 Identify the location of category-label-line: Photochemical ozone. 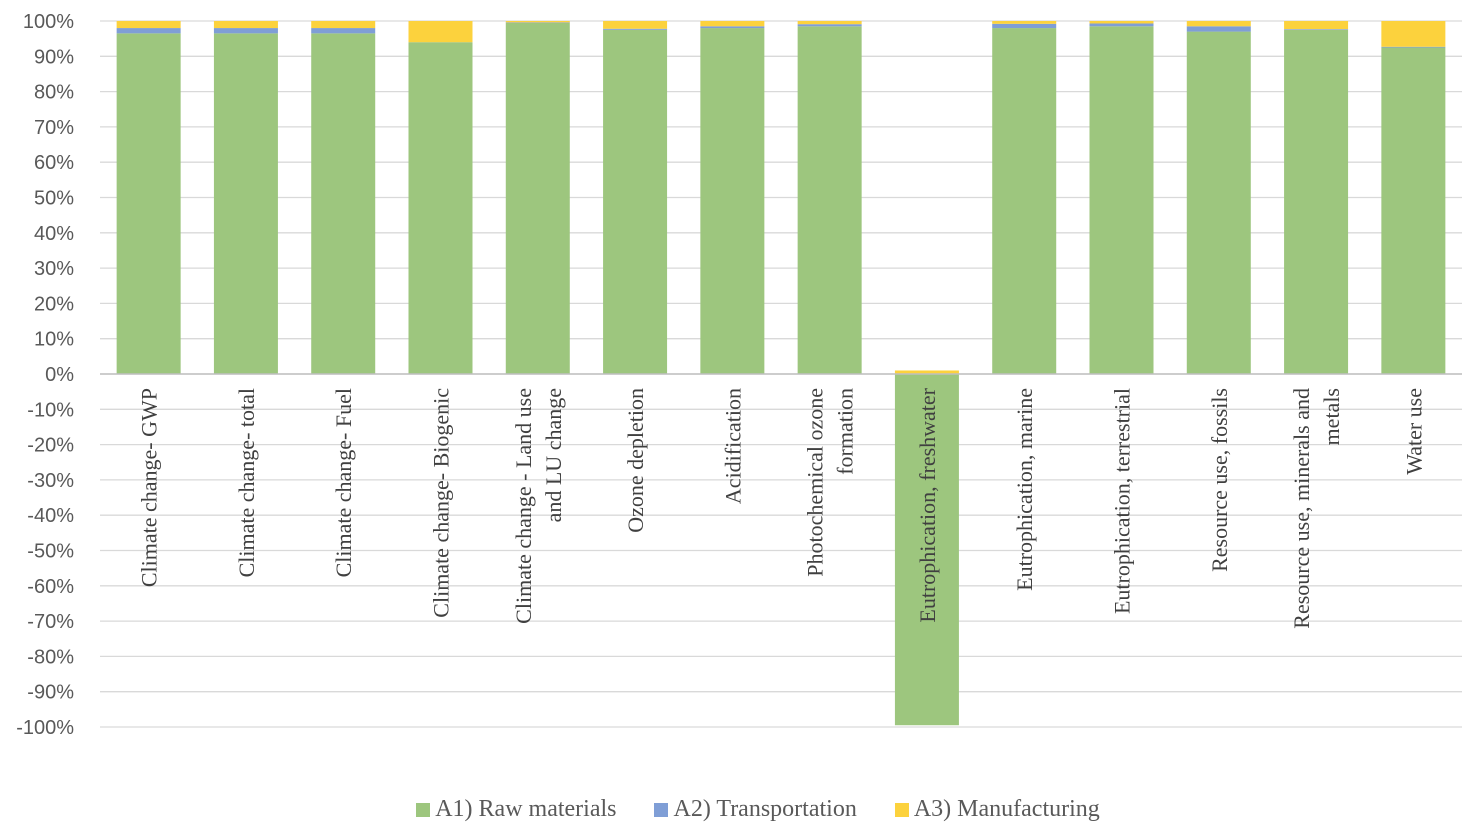
(815, 482).